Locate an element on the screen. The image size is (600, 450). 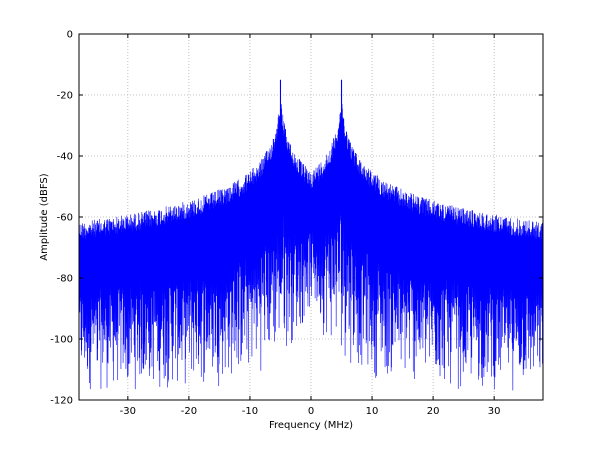
x-tick-label: 0 is located at coordinates (311, 411).